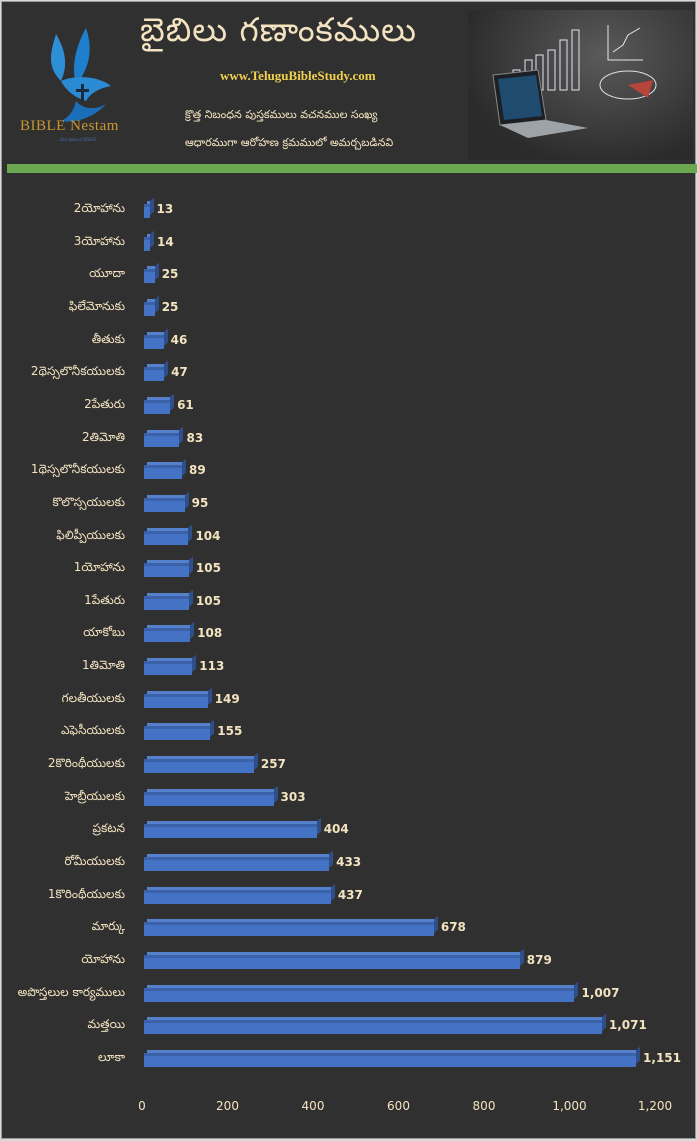 This screenshot has width=698, height=1141. What do you see at coordinates (165, 241) in the screenshot?
I see `value-label: 14` at bounding box center [165, 241].